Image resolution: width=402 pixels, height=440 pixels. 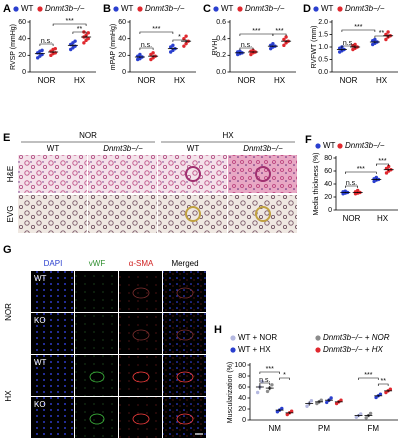 What do you see at coordinates (374, 428) in the screenshot?
I see `x-tick-label: FM` at bounding box center [374, 428].